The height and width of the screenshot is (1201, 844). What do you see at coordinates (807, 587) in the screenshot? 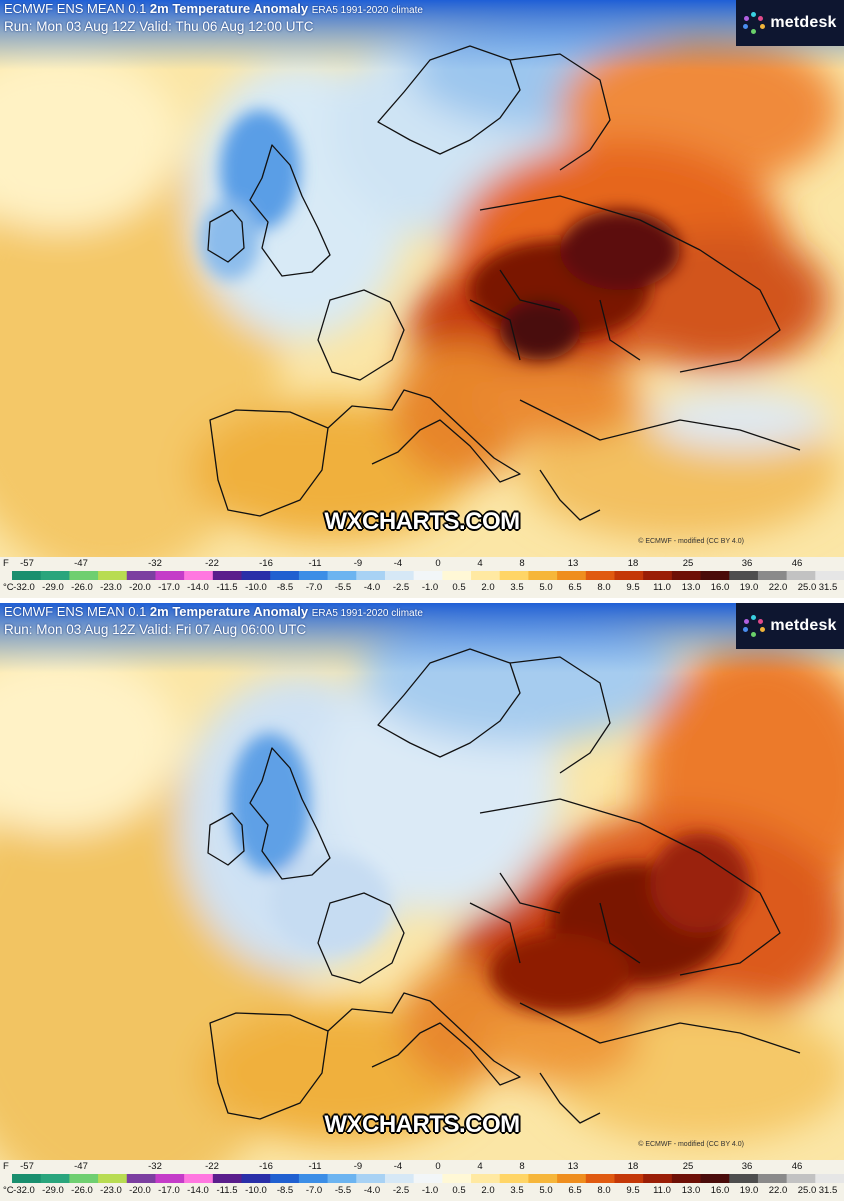
I see `legend-c-label: 25.0` at bounding box center [807, 587].